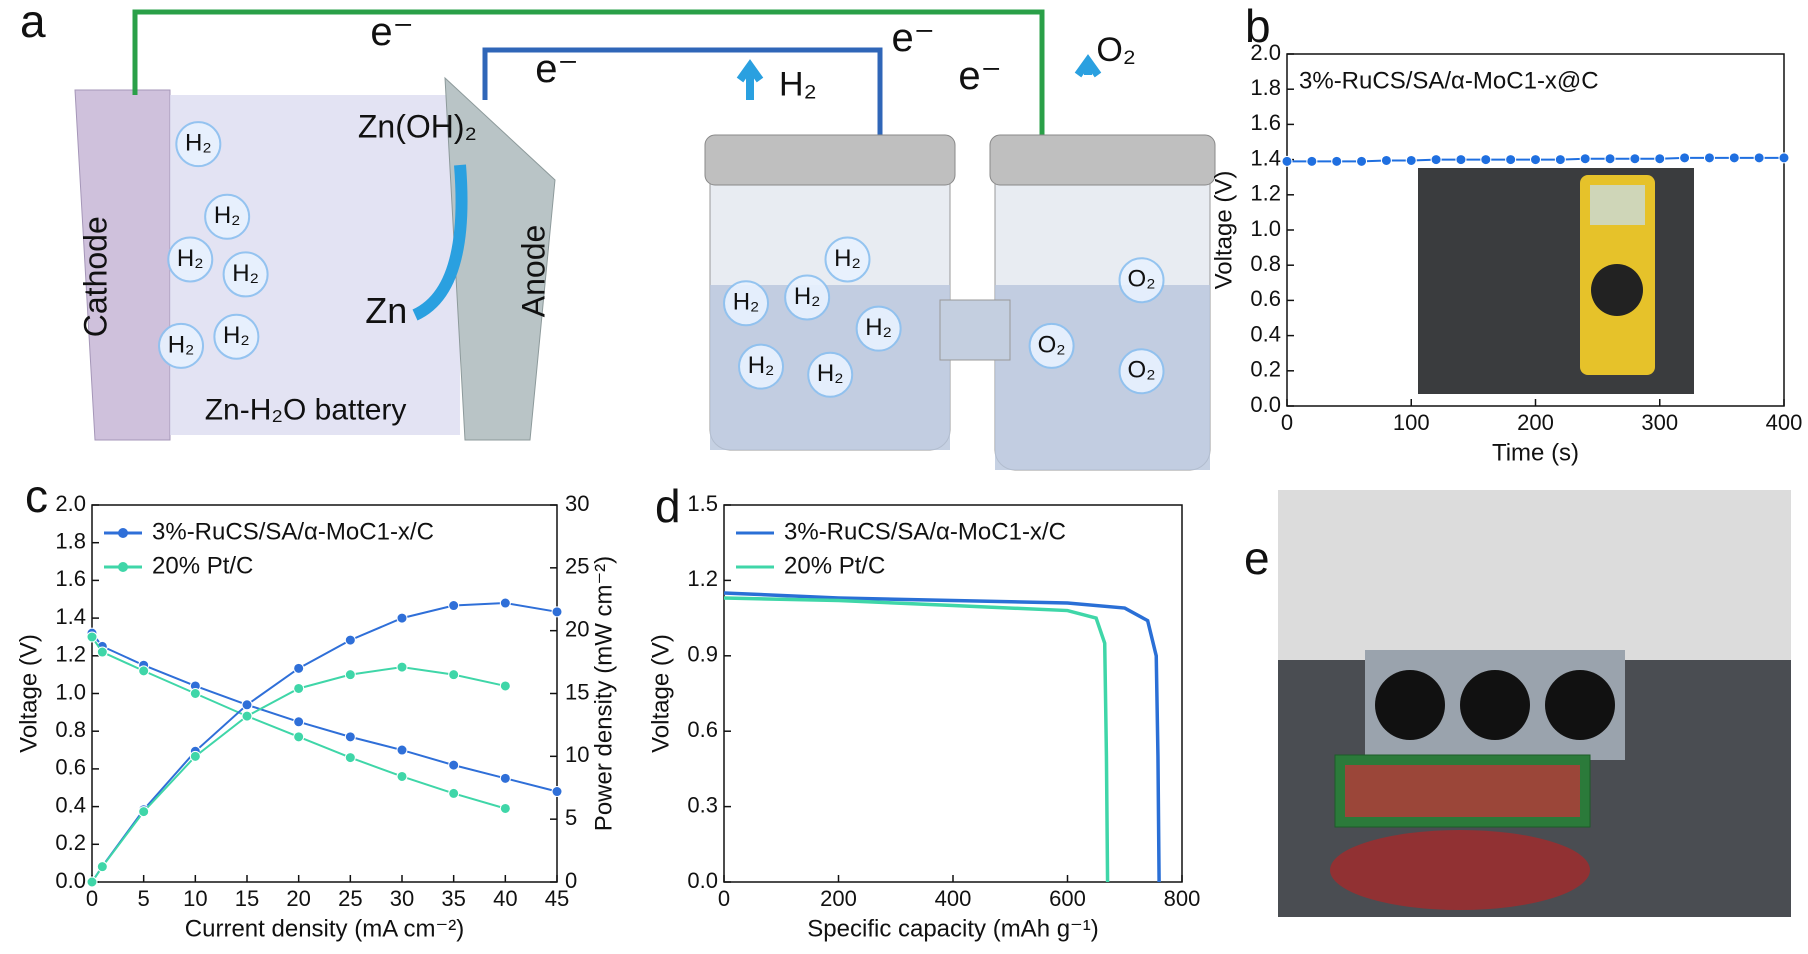 This screenshot has width=1808, height=954. Describe the element at coordinates (1265, 87) in the screenshot. I see `y-tick-label: 1.8` at that location.